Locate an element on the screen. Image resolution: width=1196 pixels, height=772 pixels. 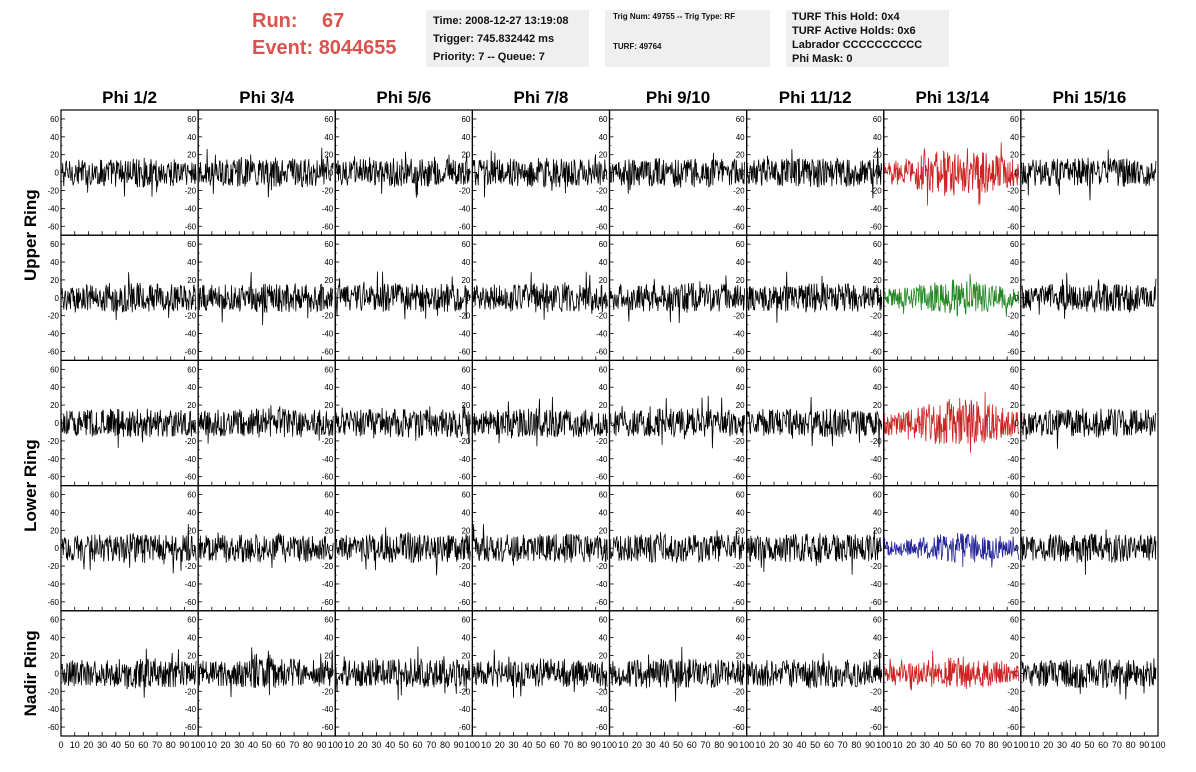
column-title: Phi 7/8 is located at coordinates (541, 97).